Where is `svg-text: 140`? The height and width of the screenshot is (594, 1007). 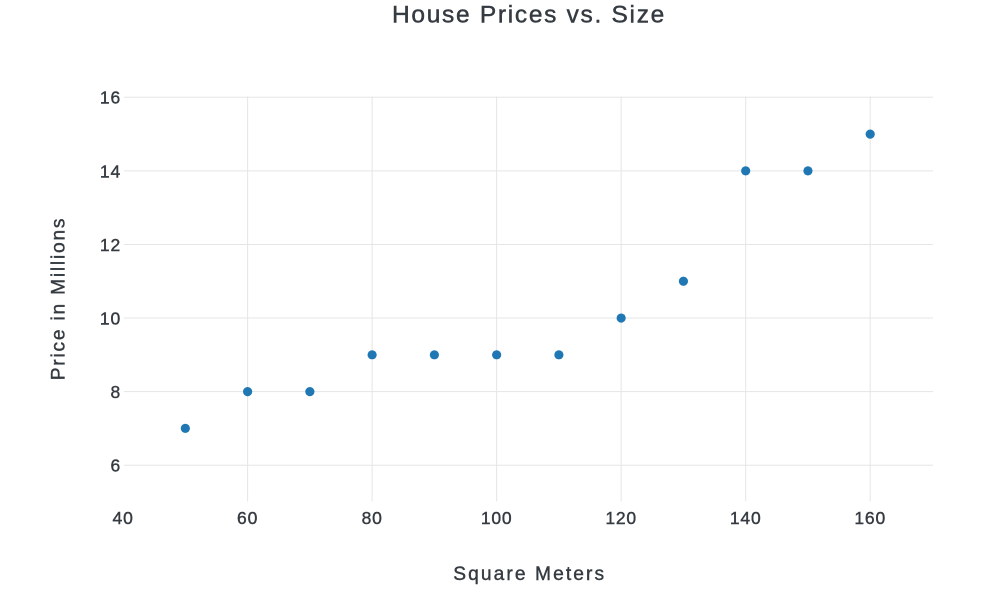
svg-text: 140 is located at coordinates (746, 518).